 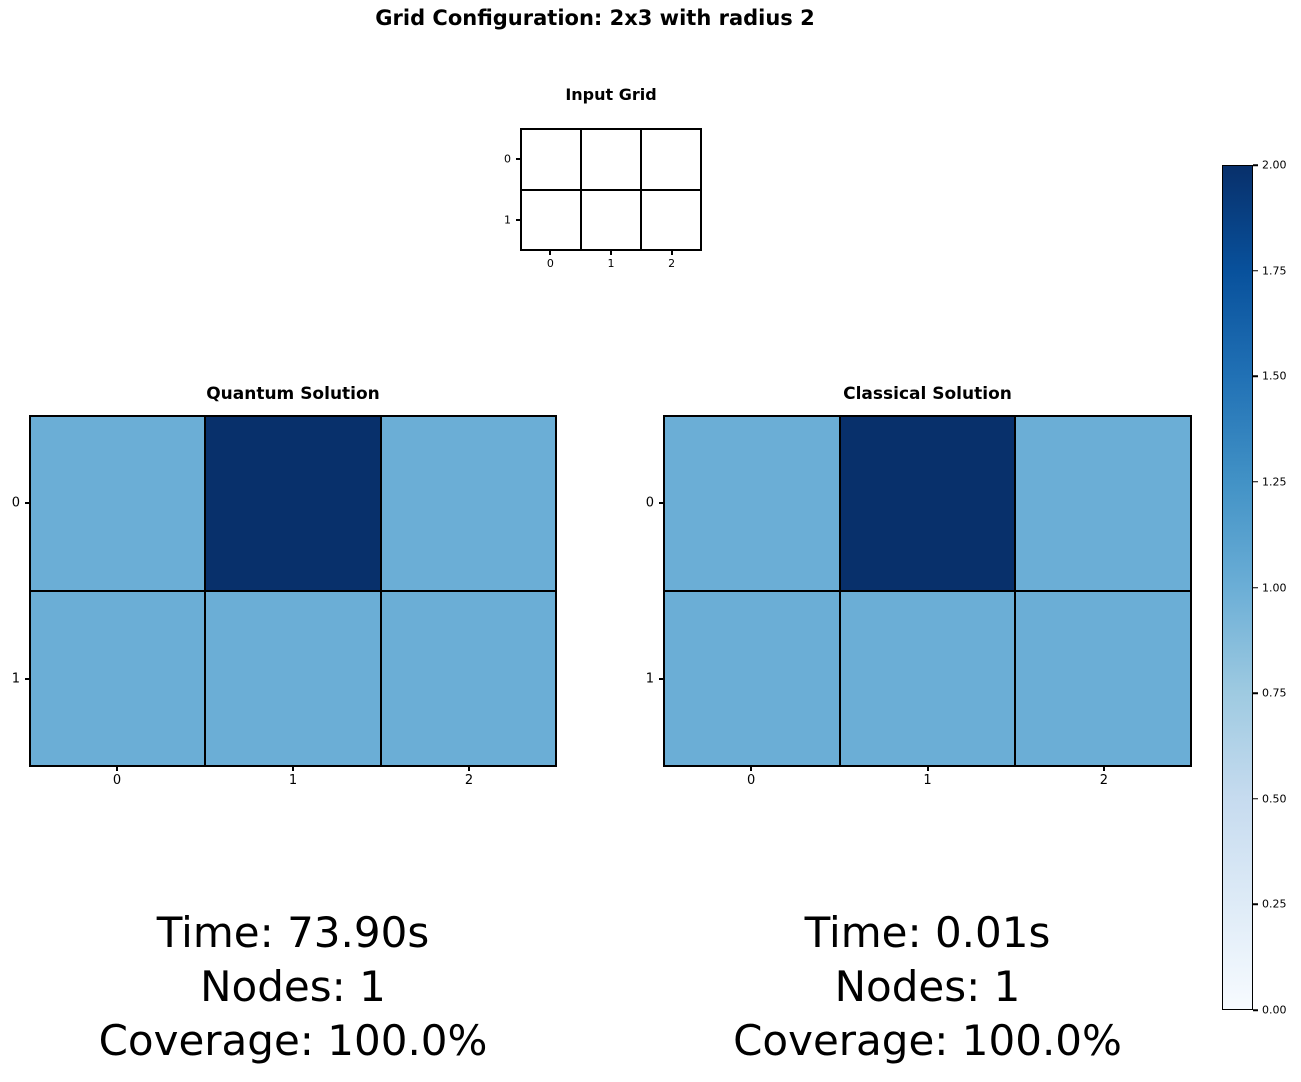 I want to click on classical-solution-title: Classical Solution, so click(x=927, y=394).